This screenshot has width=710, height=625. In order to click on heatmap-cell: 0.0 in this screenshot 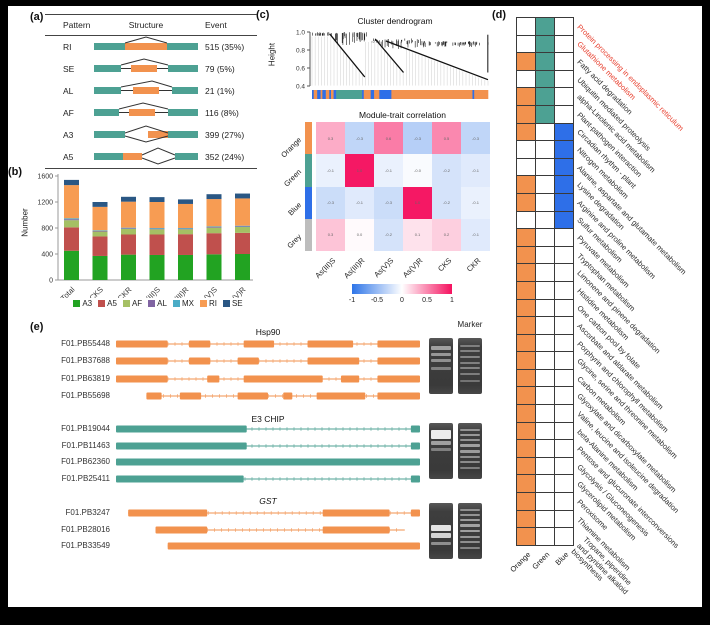, I will do `click(359, 234)`.